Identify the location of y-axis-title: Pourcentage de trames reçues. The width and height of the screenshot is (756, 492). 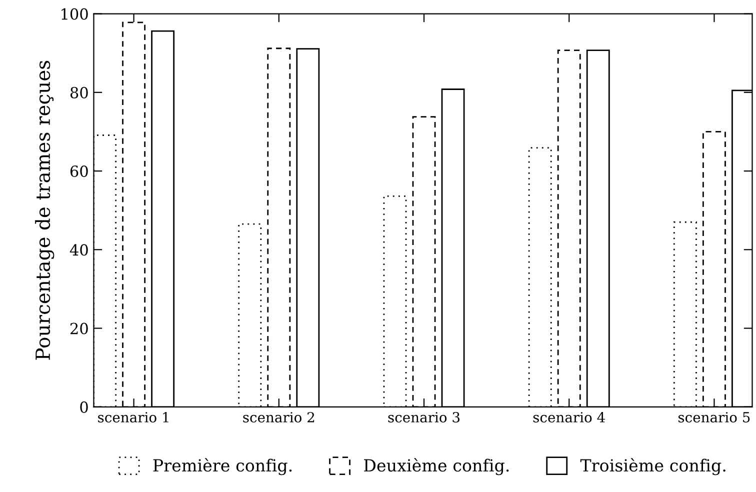
(44, 210).